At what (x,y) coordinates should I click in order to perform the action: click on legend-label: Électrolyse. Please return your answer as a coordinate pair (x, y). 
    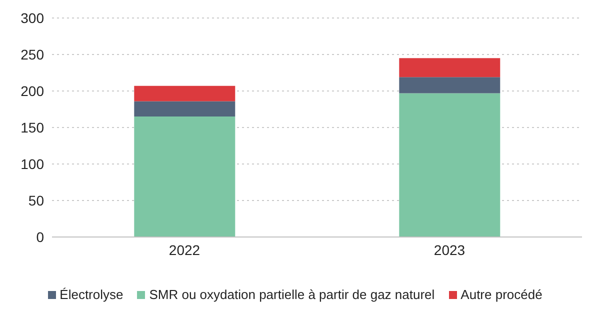
    Looking at the image, I should click on (91, 294).